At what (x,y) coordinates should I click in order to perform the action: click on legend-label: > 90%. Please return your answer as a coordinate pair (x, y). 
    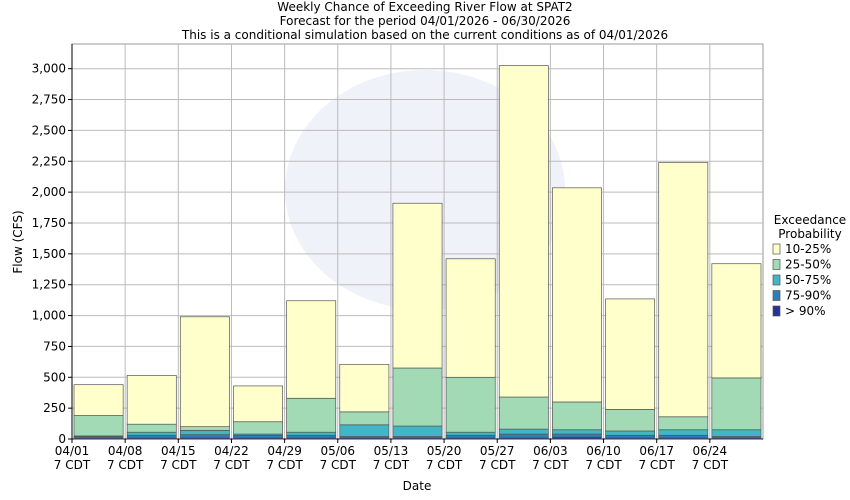
    Looking at the image, I should click on (805, 311).